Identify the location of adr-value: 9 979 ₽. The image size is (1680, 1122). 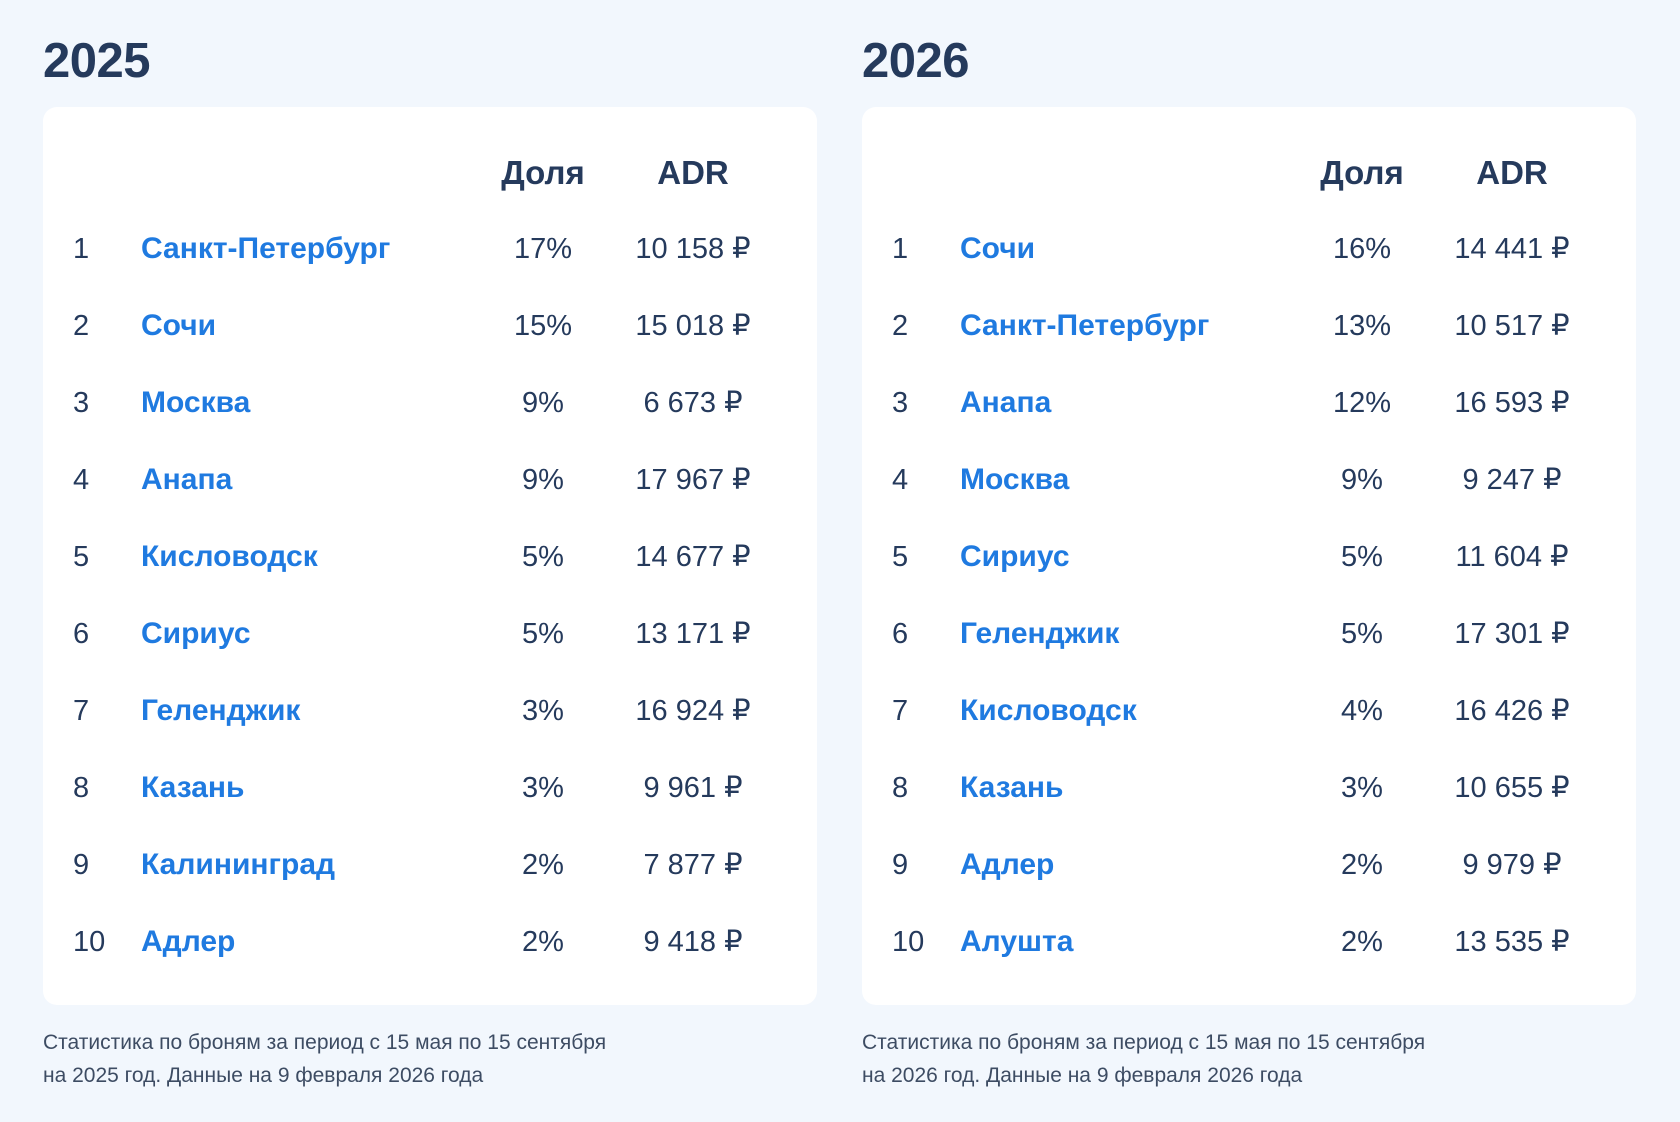
(1512, 865).